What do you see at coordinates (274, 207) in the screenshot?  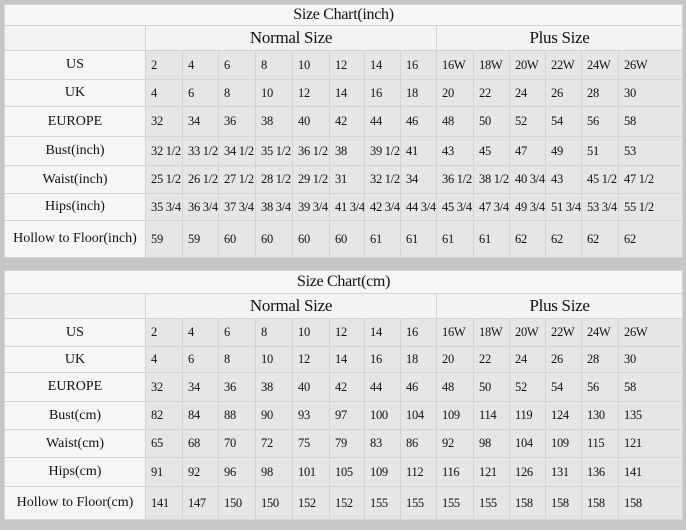 I see `table-cell: 38 3/4` at bounding box center [274, 207].